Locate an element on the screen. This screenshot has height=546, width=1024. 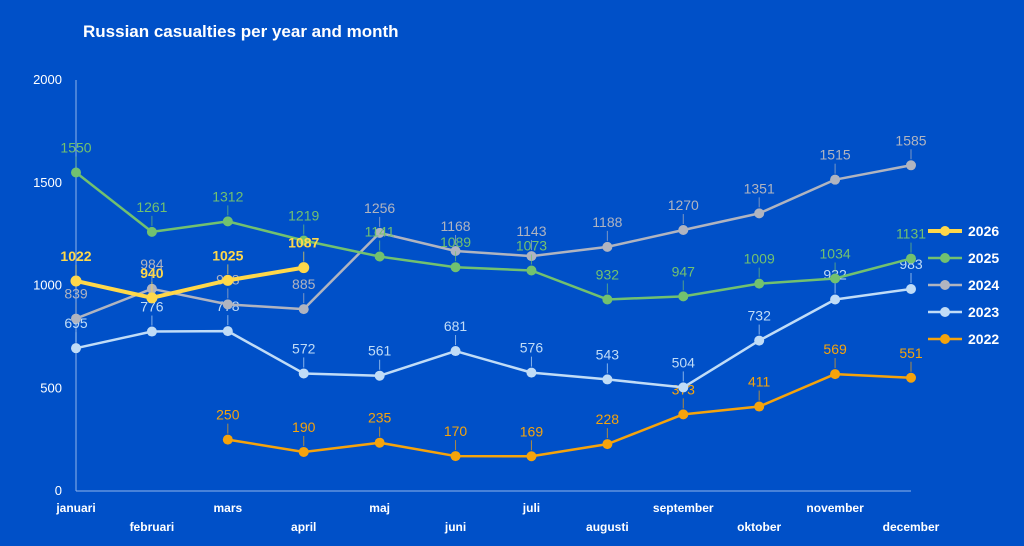
legend-swatch-dot is located at coordinates (945, 258).